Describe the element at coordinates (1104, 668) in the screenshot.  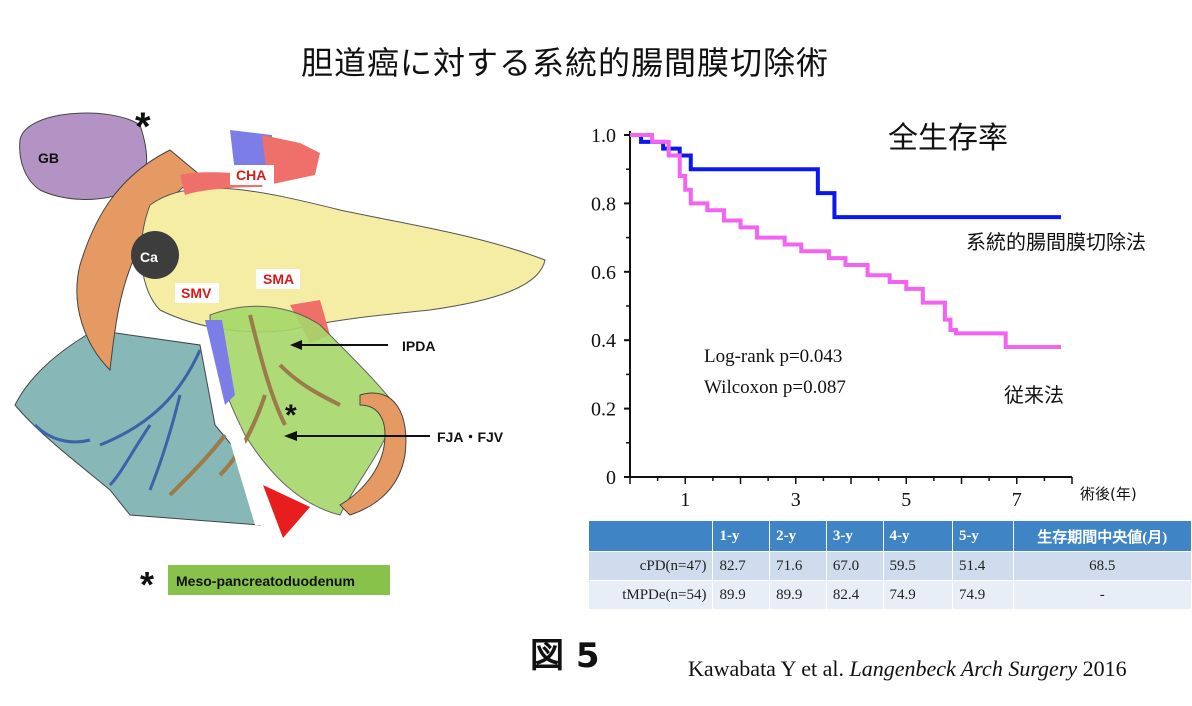
I see `citation-year: 2016` at that location.